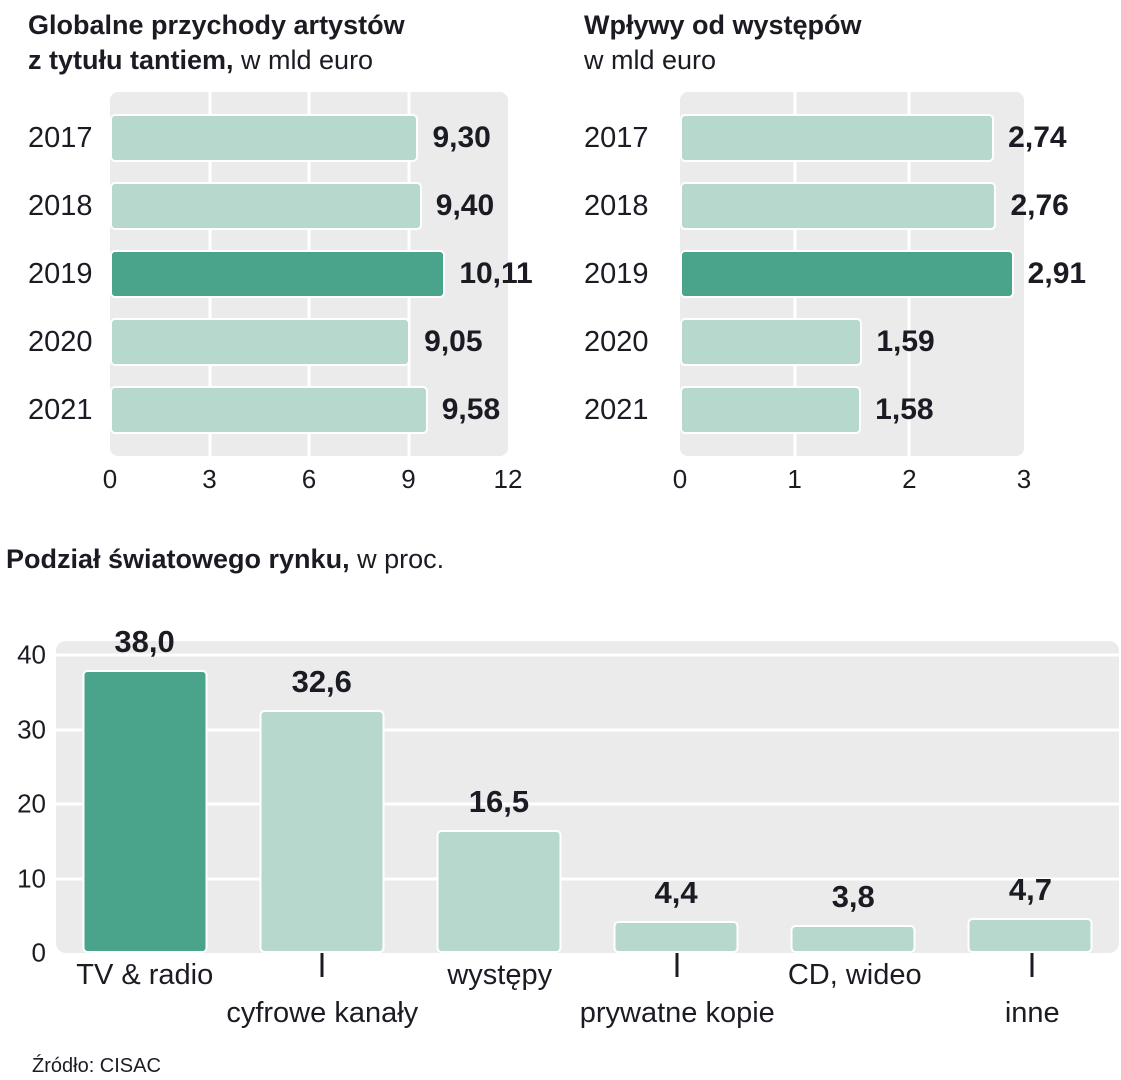  What do you see at coordinates (904, 410) in the screenshot?
I see `value-label-2021: 1,58` at bounding box center [904, 410].